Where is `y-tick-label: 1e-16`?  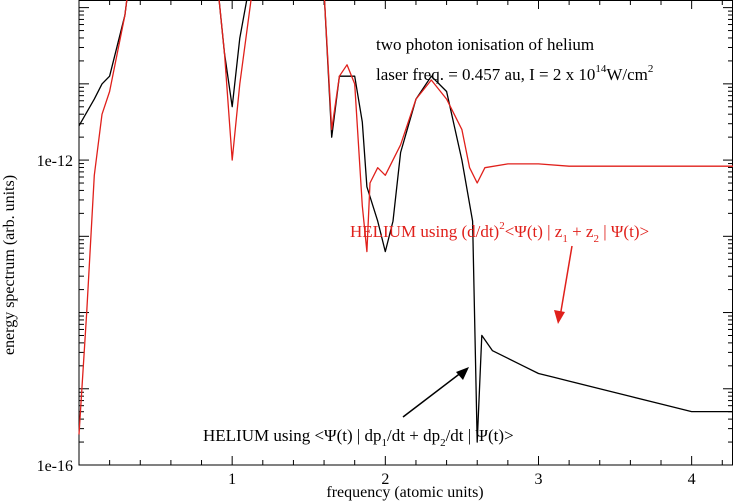
y-tick-label: 1e-16 is located at coordinates (55, 466).